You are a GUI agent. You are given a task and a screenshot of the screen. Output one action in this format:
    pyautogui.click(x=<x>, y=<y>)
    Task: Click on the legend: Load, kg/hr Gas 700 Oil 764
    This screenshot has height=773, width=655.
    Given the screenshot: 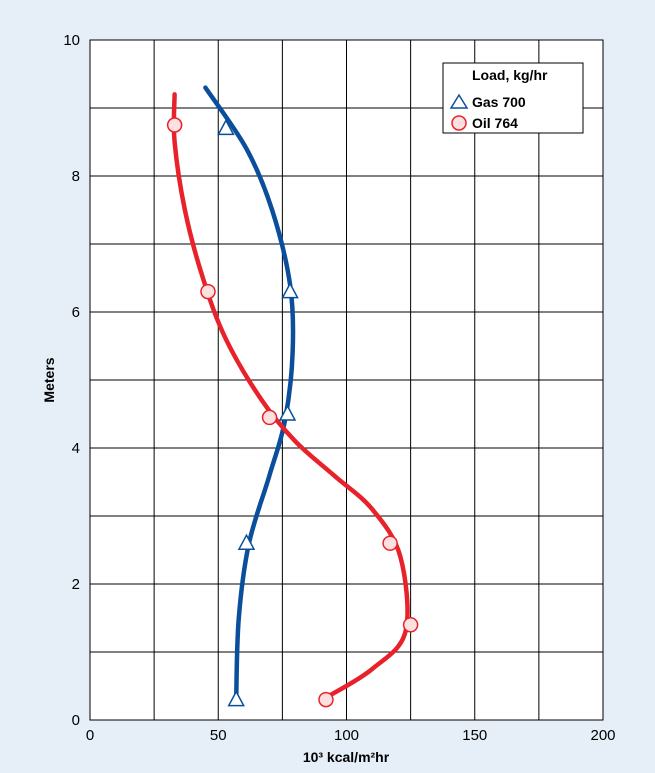 What is the action you would take?
    pyautogui.click(x=513, y=98)
    